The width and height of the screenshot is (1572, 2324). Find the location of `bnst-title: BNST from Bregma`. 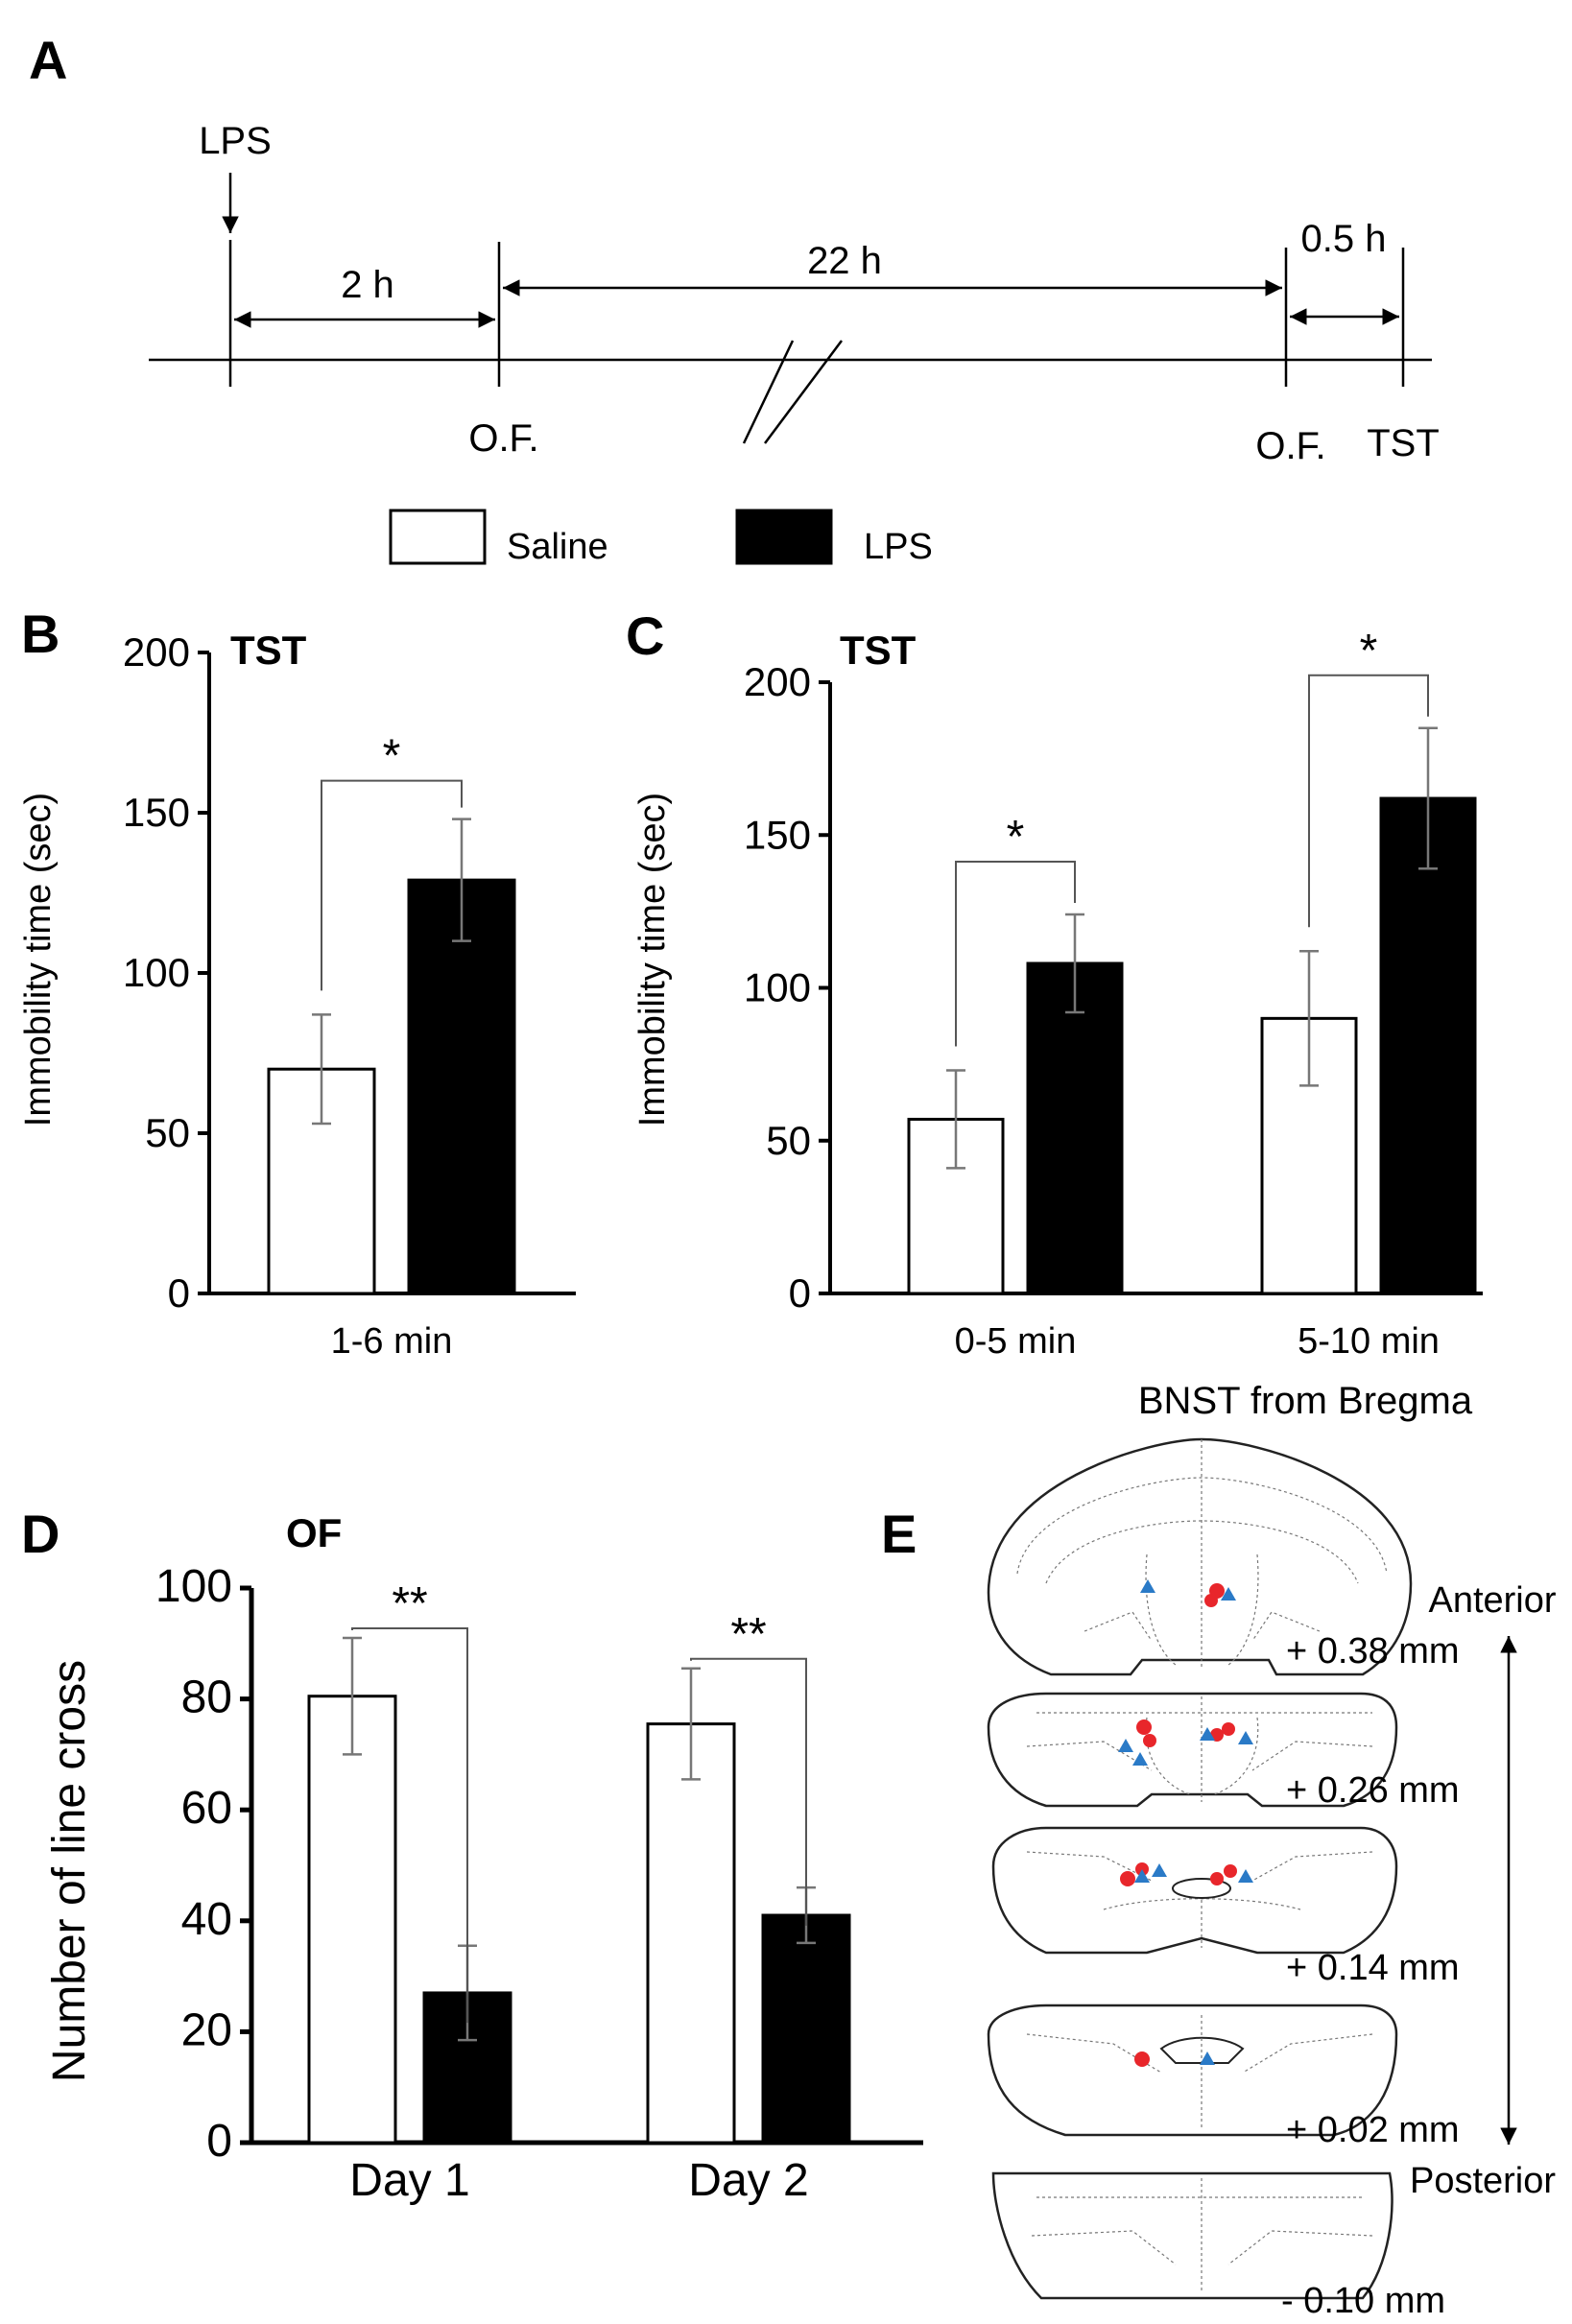

bnst-title: BNST from Bregma is located at coordinates (1305, 1401).